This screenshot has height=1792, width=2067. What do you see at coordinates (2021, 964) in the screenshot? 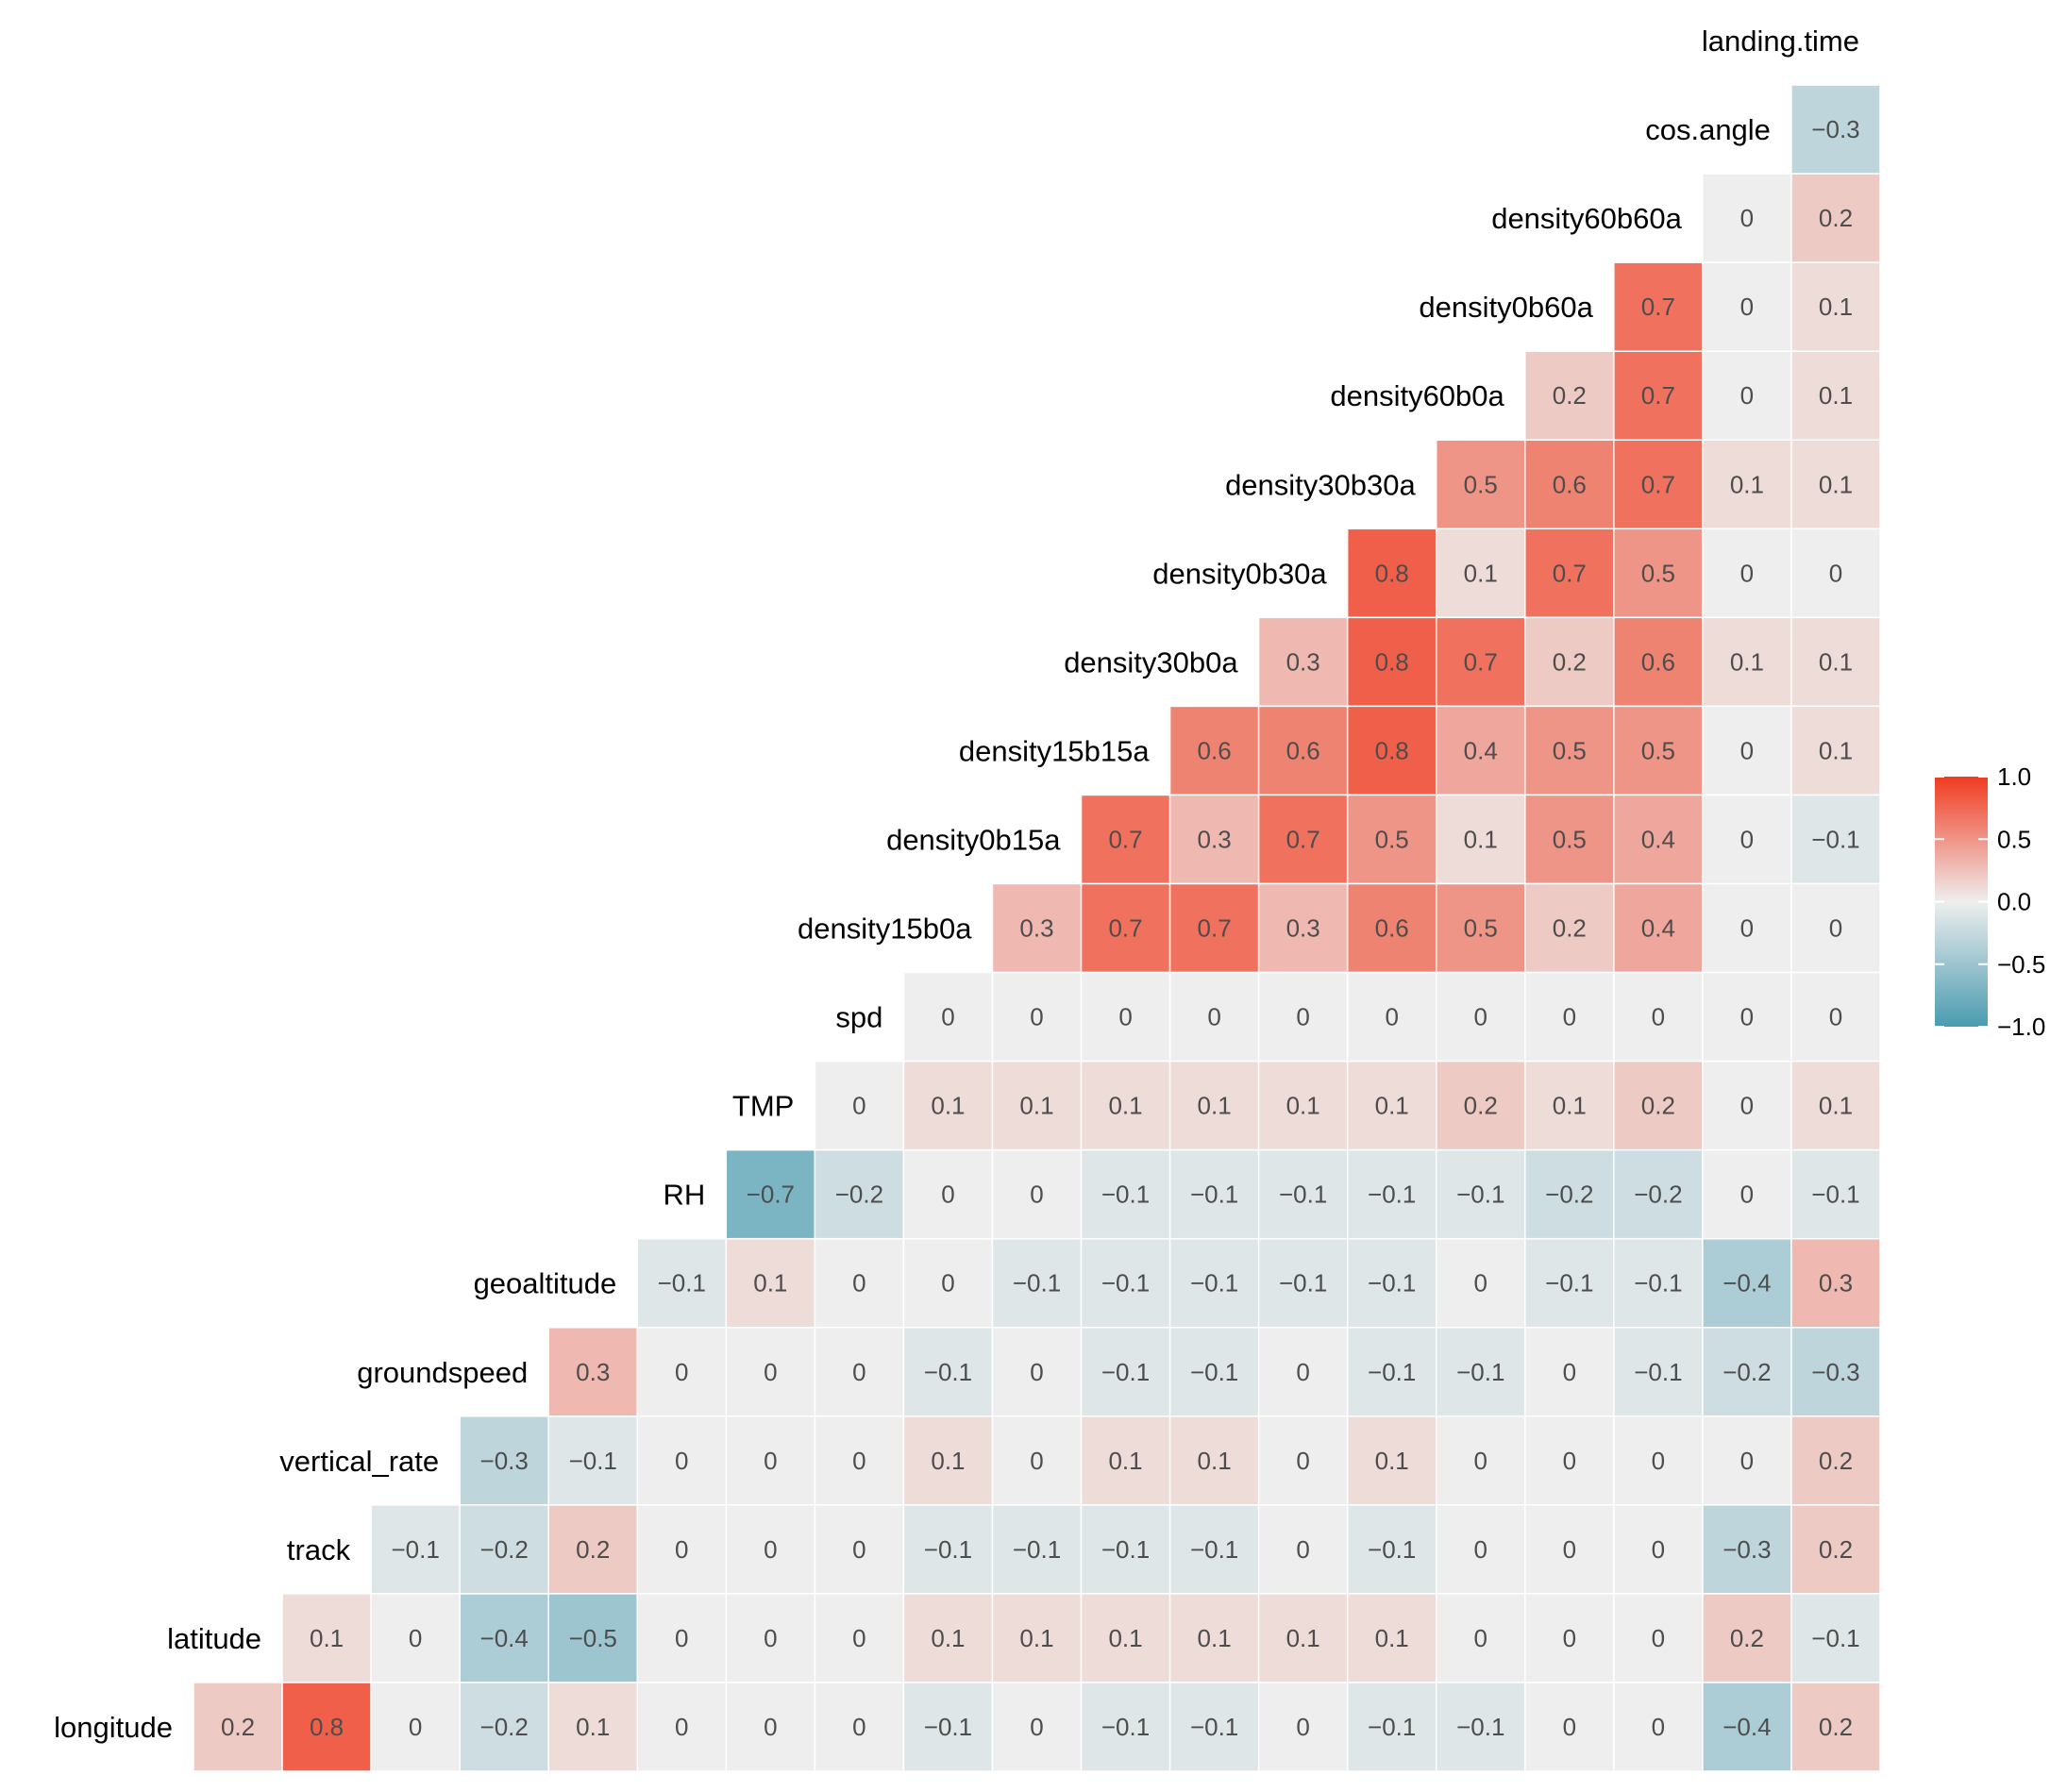
I see `legend-tick-label: −0.5` at bounding box center [2021, 964].